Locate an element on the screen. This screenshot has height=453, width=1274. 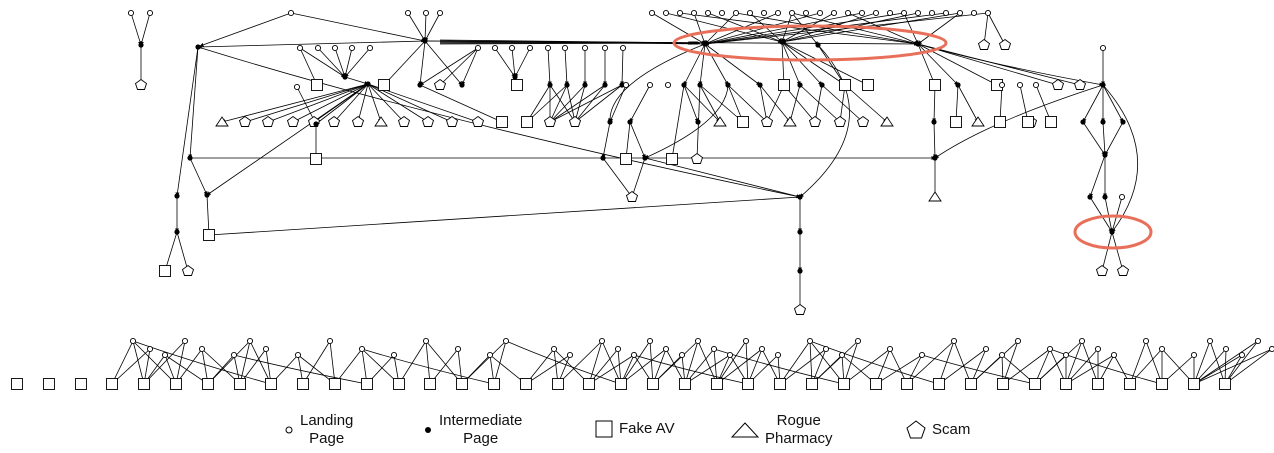
legend-fakeav-label: Fake AV is located at coordinates (647, 428).